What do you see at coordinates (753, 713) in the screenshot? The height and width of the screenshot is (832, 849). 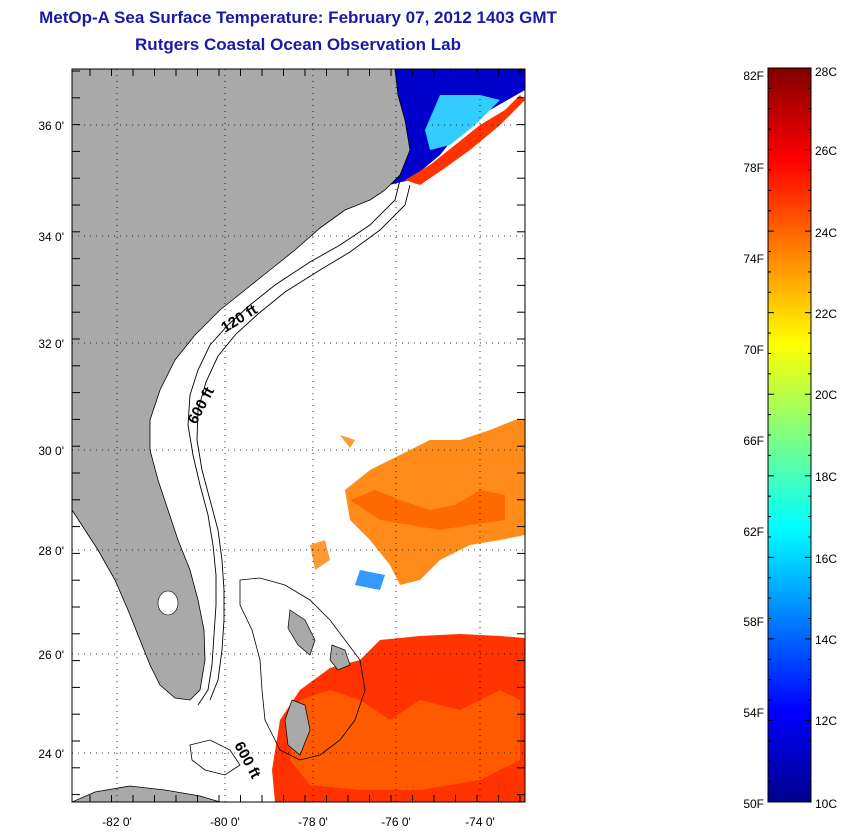 I see `cbar-f-54: 54F` at bounding box center [753, 713].